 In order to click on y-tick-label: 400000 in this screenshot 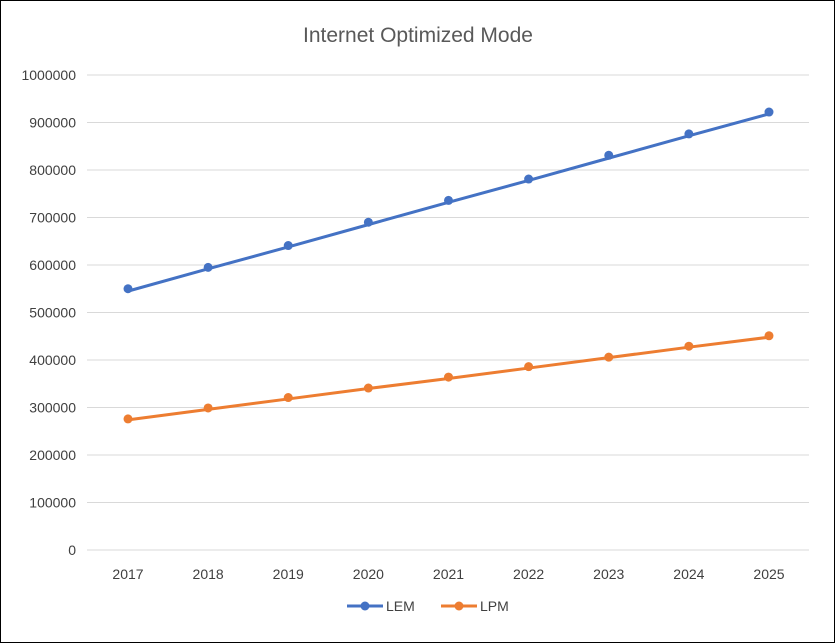, I will do `click(52, 360)`.